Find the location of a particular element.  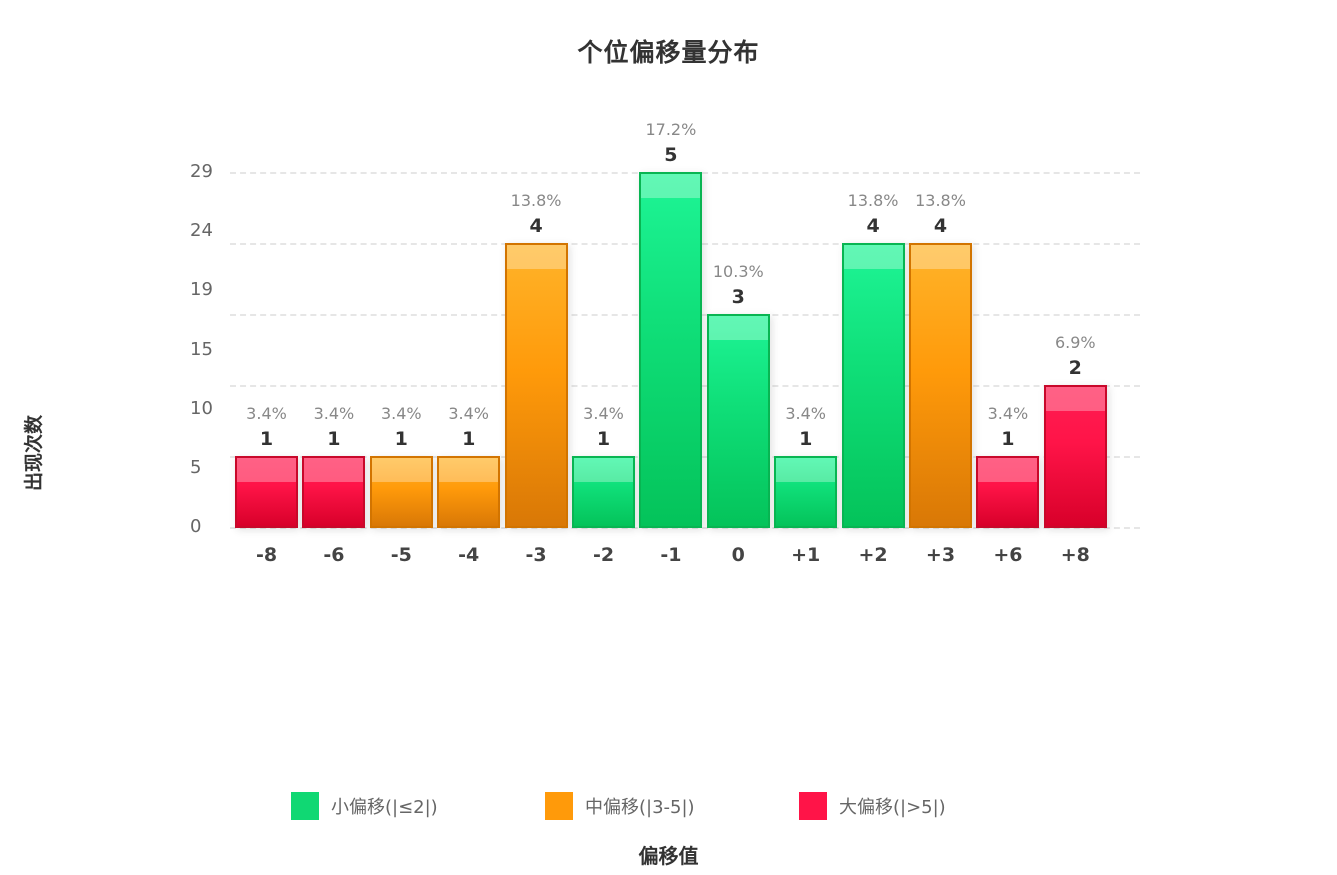

legend-item-medium: 中偏移(|3-5|) is located at coordinates (620, 806).